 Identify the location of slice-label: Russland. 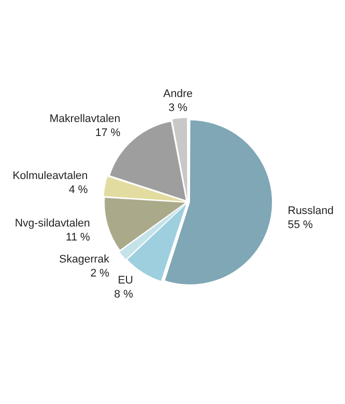
(311, 210).